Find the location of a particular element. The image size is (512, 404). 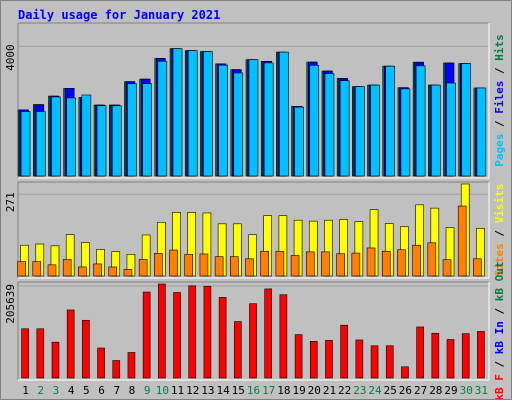

panel-hits_files_pages-legend: Pages / Files / Hits is located at coordinates (499, 100).